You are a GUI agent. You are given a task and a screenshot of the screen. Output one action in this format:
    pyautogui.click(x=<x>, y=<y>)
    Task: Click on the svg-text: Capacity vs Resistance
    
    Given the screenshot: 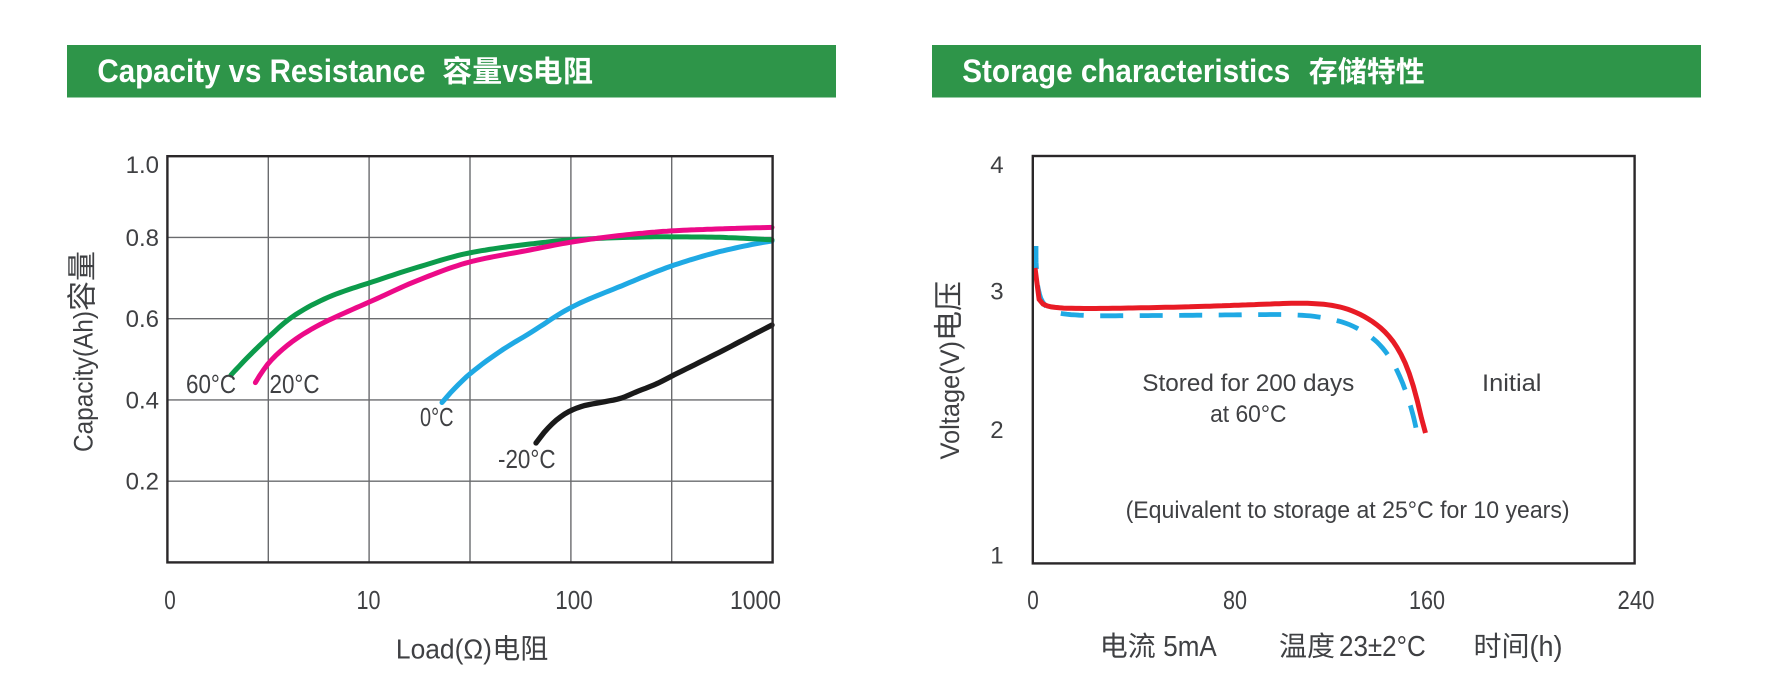 What is the action you would take?
    pyautogui.click(x=261, y=71)
    